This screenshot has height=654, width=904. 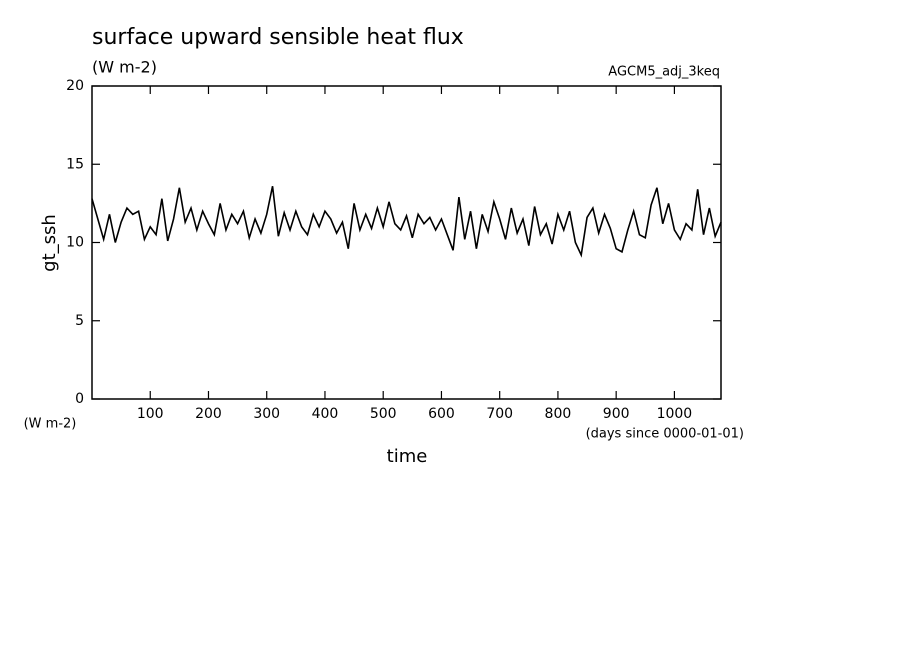 What do you see at coordinates (616, 414) in the screenshot?
I see `x-tick-label: 900` at bounding box center [616, 414].